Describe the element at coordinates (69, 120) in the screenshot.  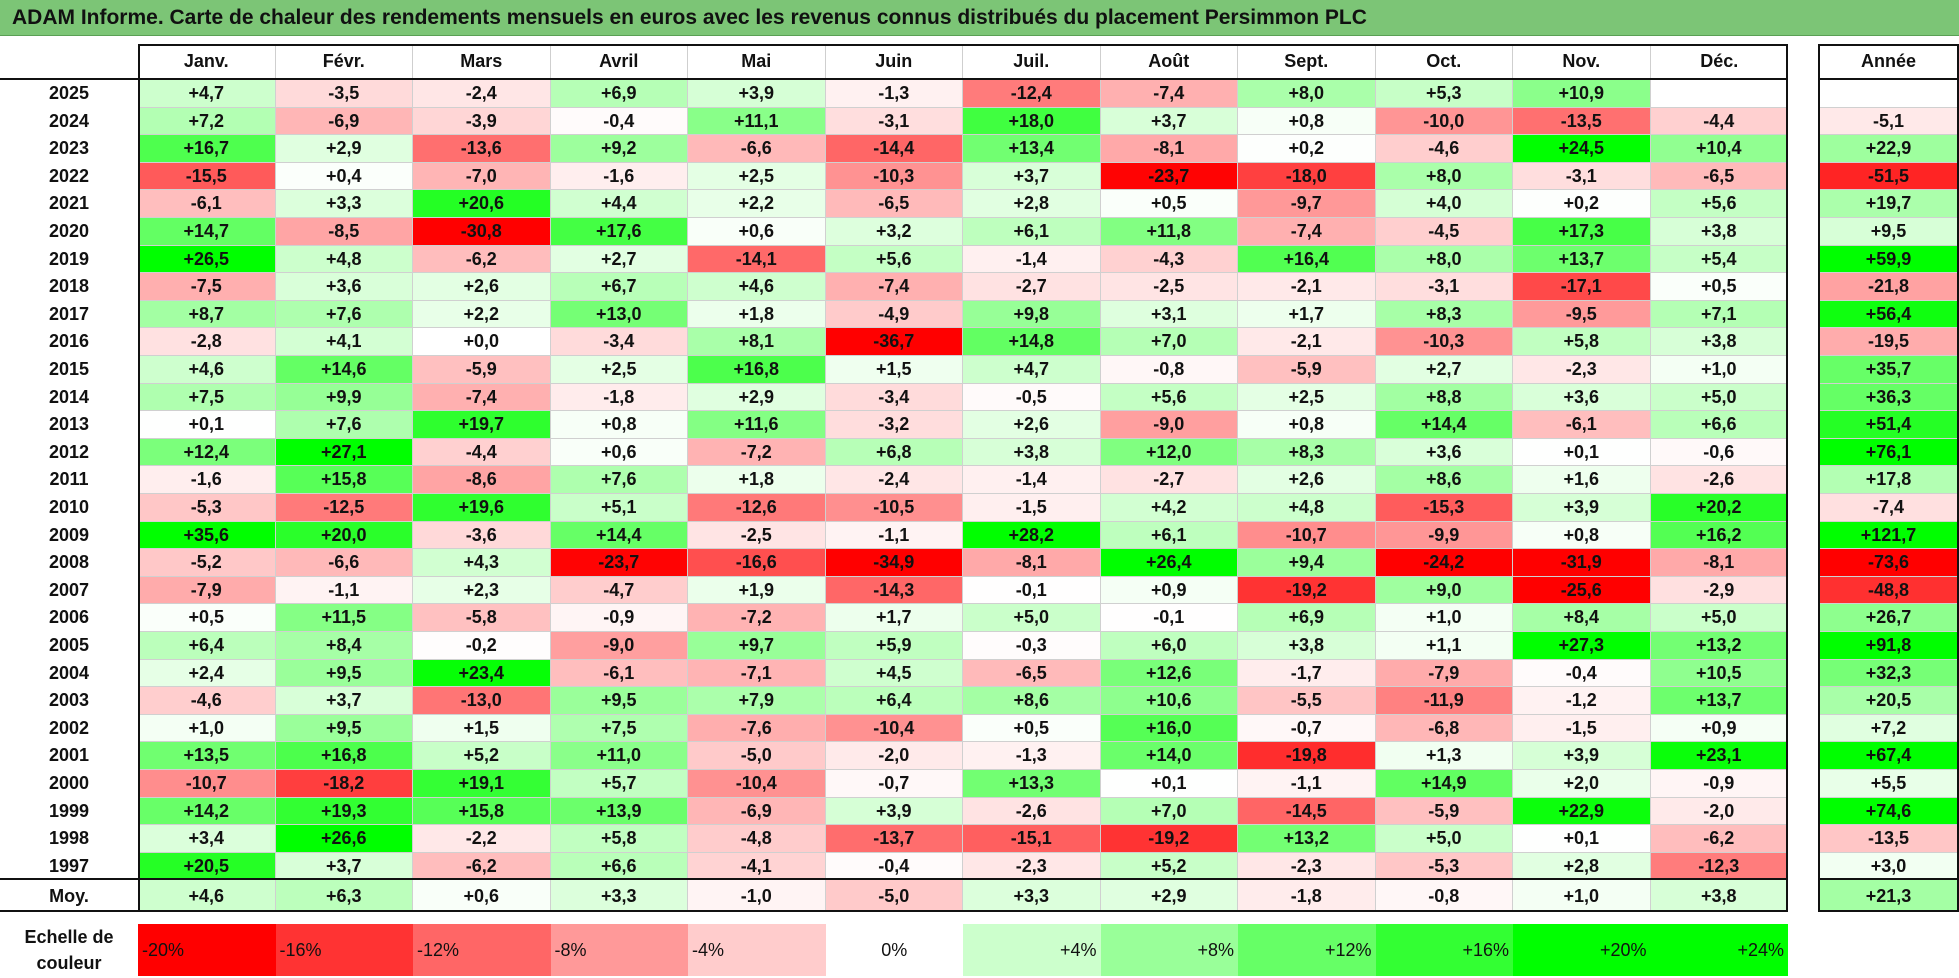
I see `year-label: 2024` at that location.